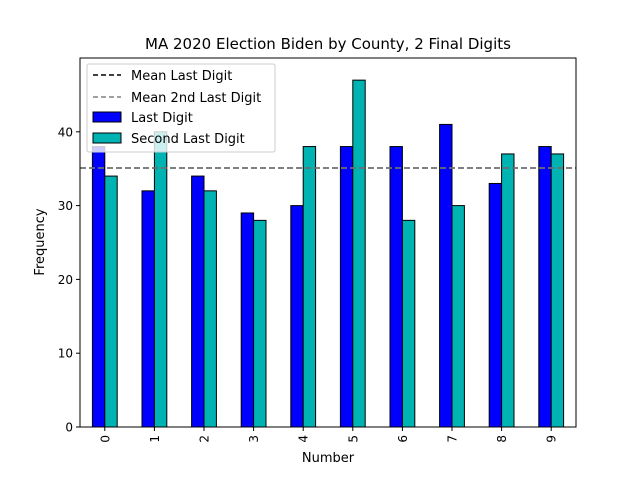 This screenshot has width=640, height=480. Describe the element at coordinates (403, 439) in the screenshot. I see `x-tick-label: 6` at that location.